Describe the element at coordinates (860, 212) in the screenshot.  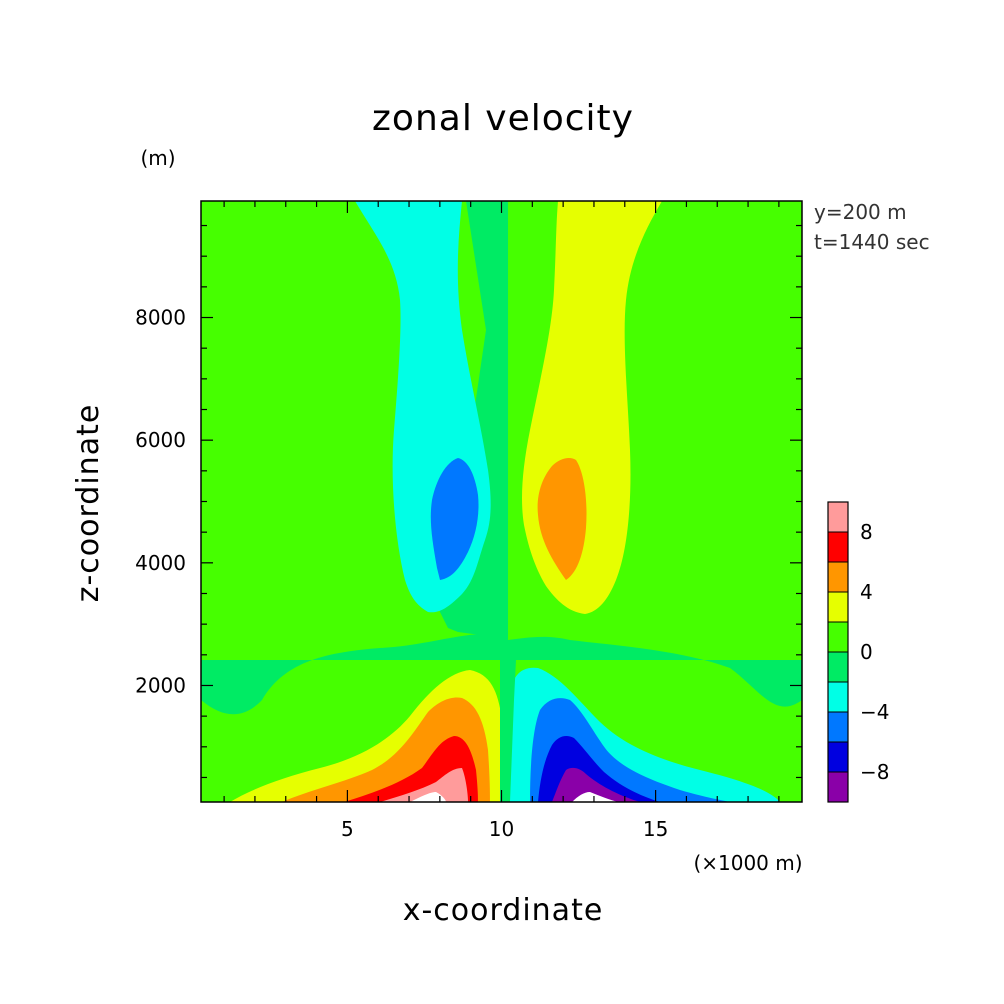
I see `annotation-y: y=200 m` at that location.